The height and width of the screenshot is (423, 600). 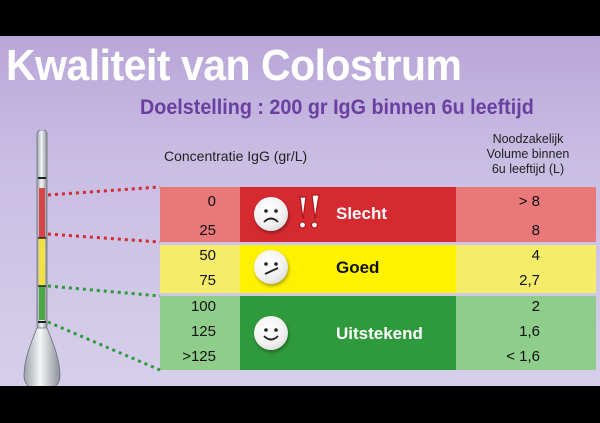 I want to click on sad-face-icon, so click(x=271, y=214).